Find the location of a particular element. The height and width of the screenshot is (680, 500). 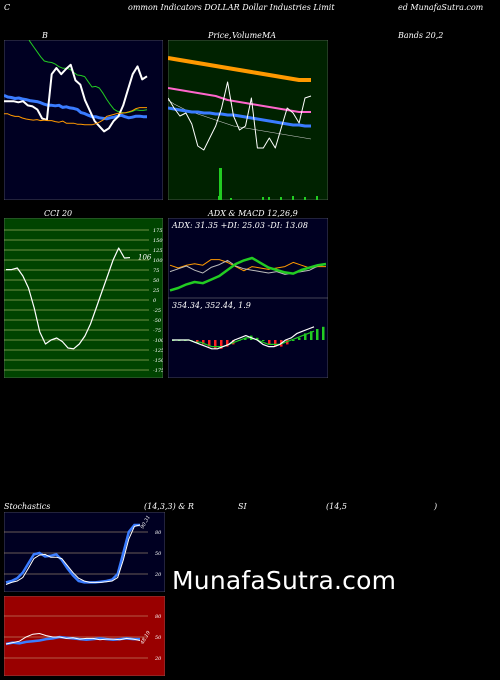

header-left: C is located at coordinates (7, 7).